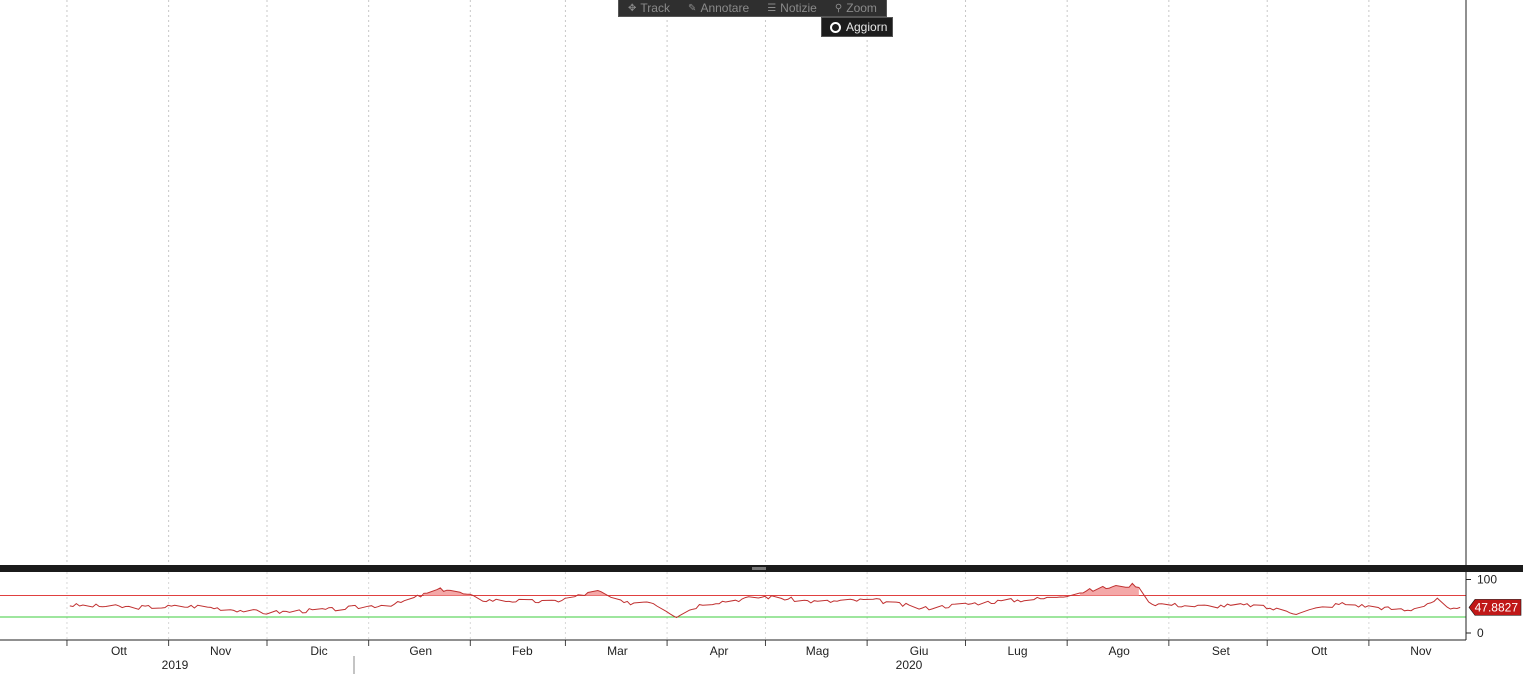 The image size is (1523, 674). Describe the element at coordinates (522, 651) in the screenshot. I see `month-label: Feb` at that location.